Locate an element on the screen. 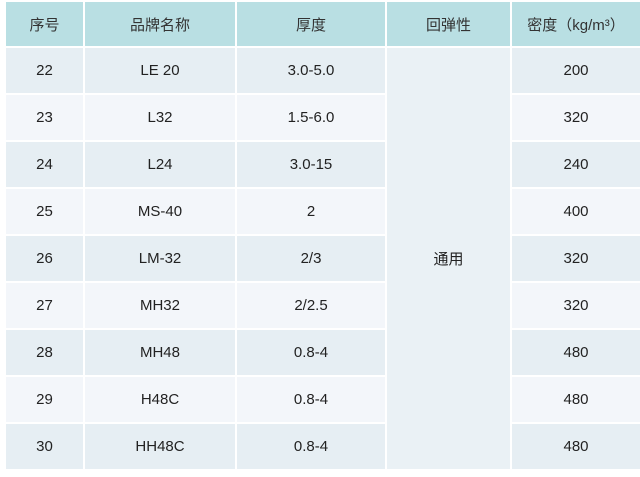 This screenshot has width=640, height=477. table-row: 28 MH48 0.8-4 480 is located at coordinates (322, 352).